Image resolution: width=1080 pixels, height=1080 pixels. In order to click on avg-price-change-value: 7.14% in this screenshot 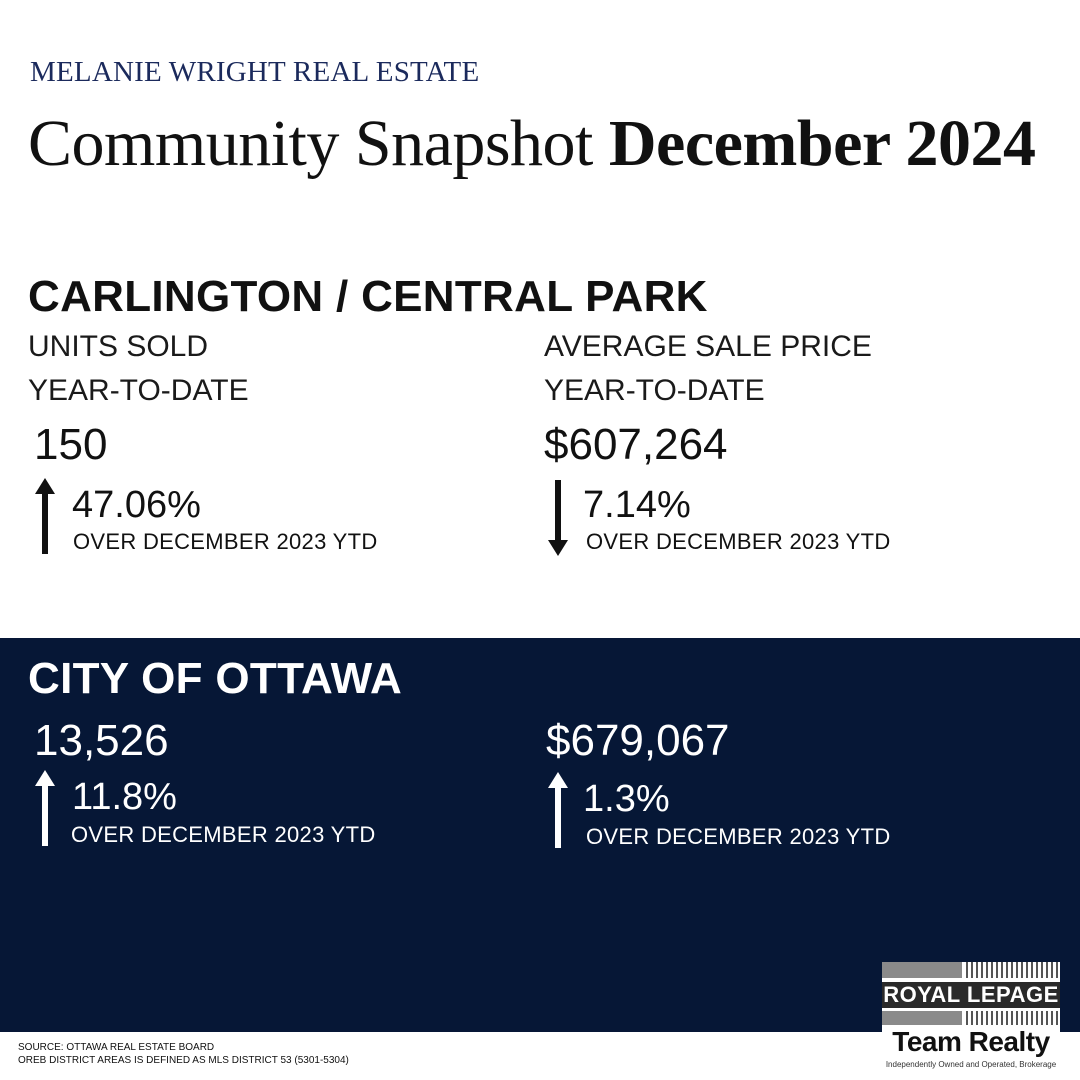, I will do `click(637, 505)`.